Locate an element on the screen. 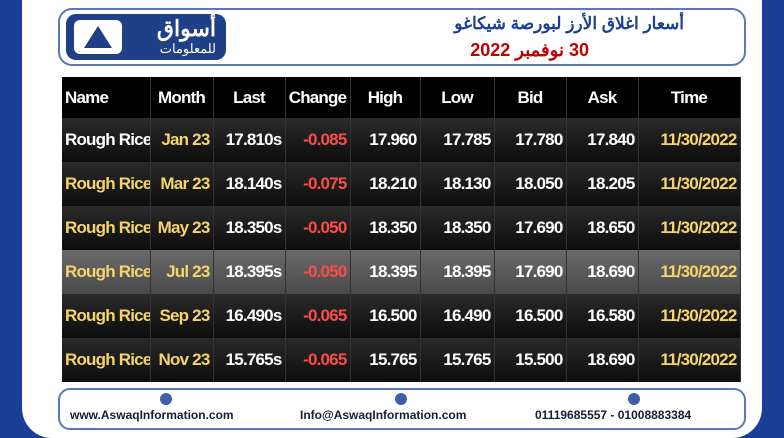 The width and height of the screenshot is (784, 438). website: www.AswaqInformation.com is located at coordinates (152, 415).